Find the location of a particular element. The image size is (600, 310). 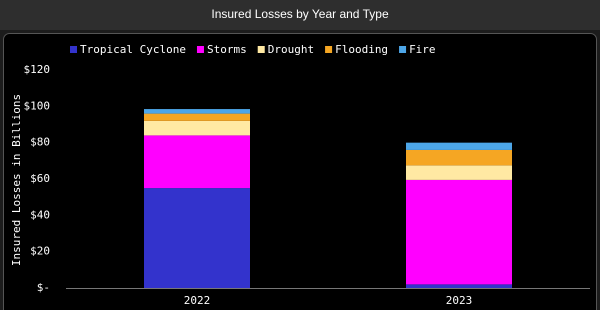

y-tick-label: $- is located at coordinates (43, 287).